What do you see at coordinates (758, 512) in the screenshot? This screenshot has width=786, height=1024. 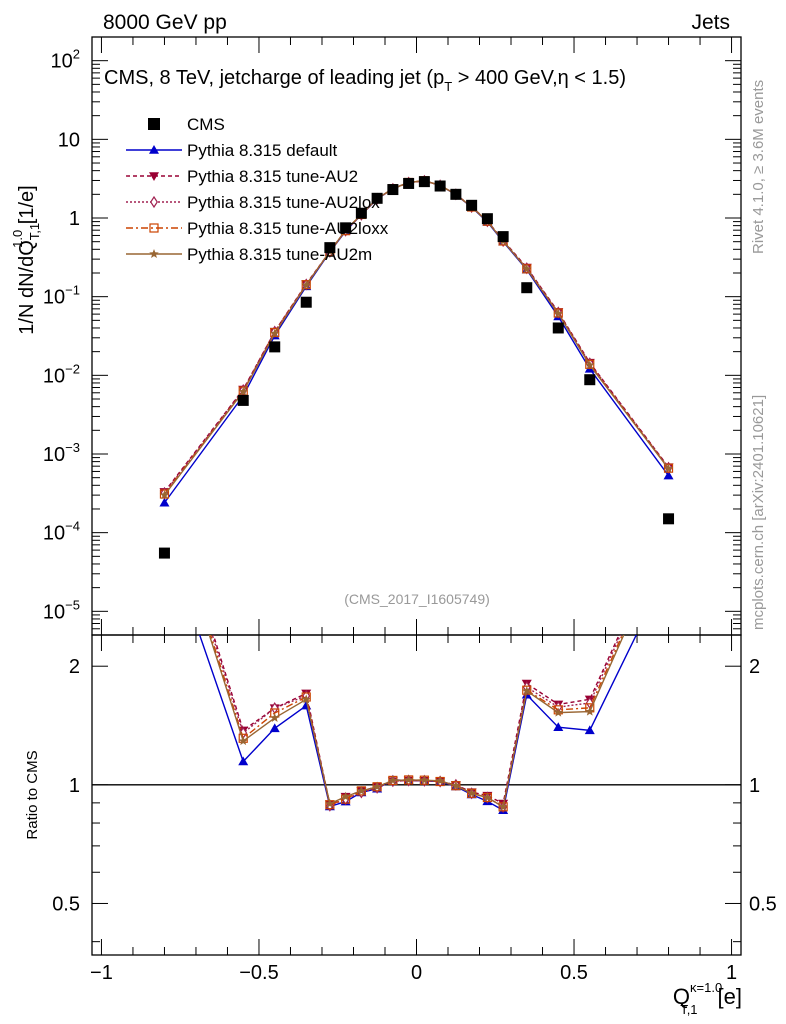 I see `mcplots-label: mcplots.cern.ch [arXiv:2401.10621]` at bounding box center [758, 512].